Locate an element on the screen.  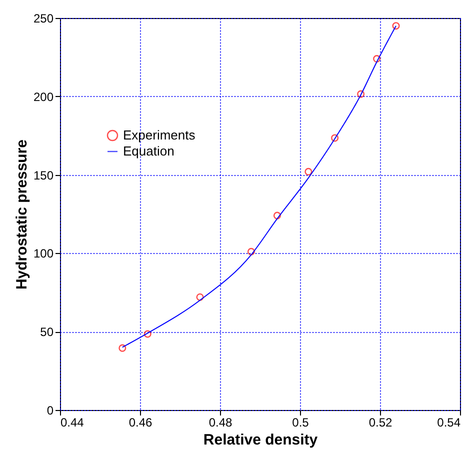
x-tick-label: 0.5 is located at coordinates (301, 423).